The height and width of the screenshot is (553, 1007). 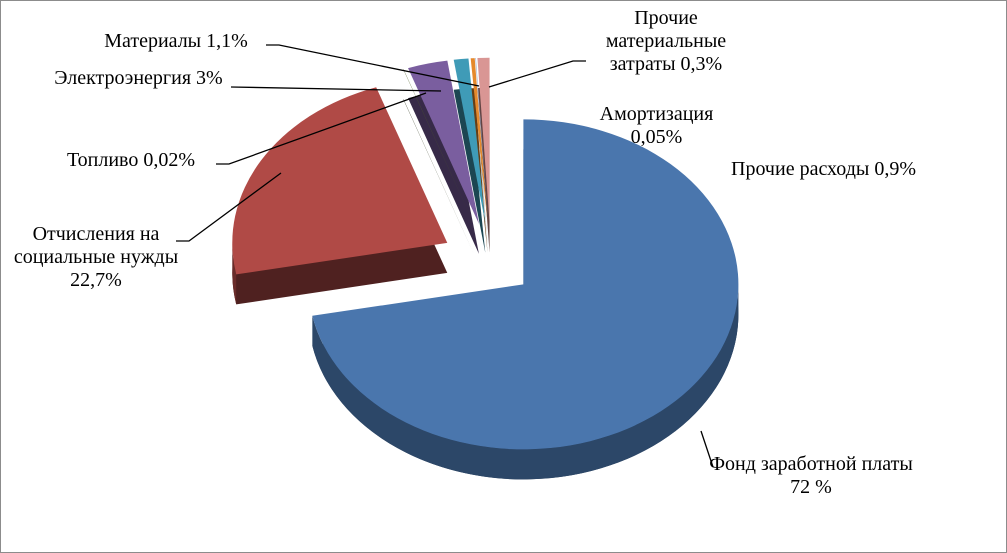 I want to click on value-label: 0,02%, so click(x=169, y=160).